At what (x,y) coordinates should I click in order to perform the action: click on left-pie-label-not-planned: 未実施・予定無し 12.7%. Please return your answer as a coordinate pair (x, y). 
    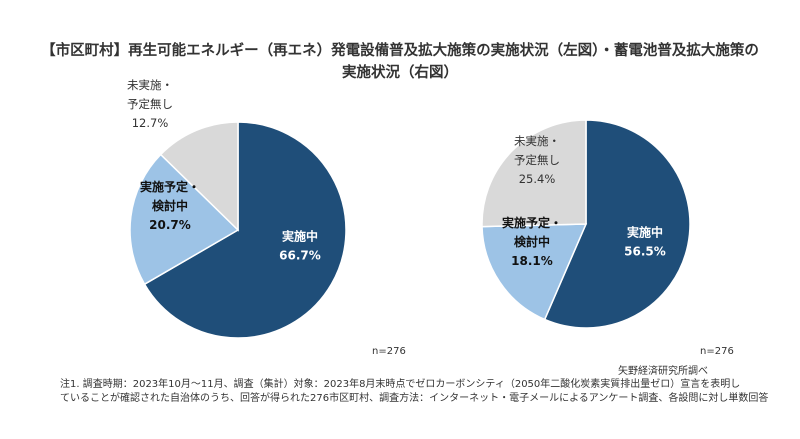
    Looking at the image, I should click on (150, 104).